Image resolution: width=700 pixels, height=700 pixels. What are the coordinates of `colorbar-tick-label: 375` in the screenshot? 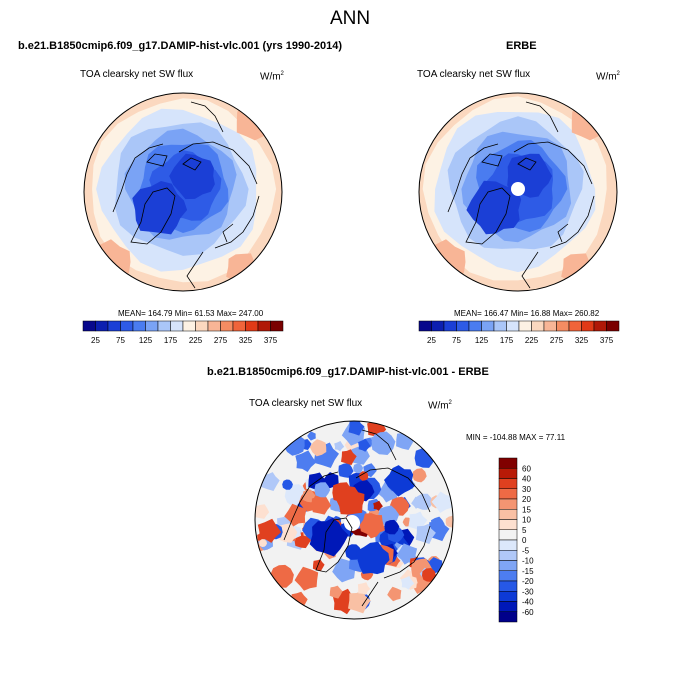 It's located at (271, 340).